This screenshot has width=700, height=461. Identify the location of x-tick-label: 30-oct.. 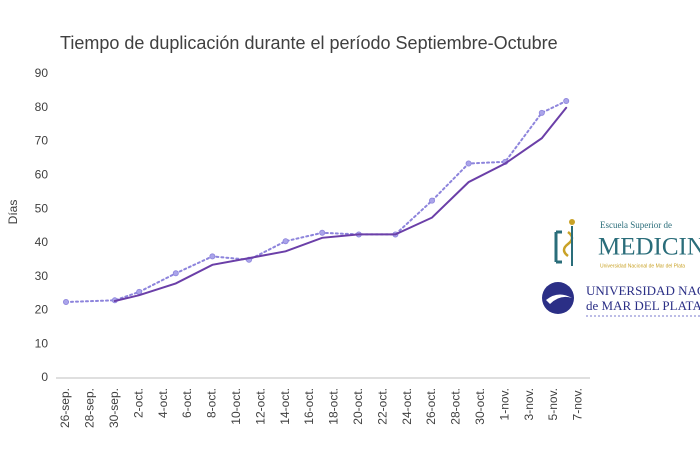
(480, 406).